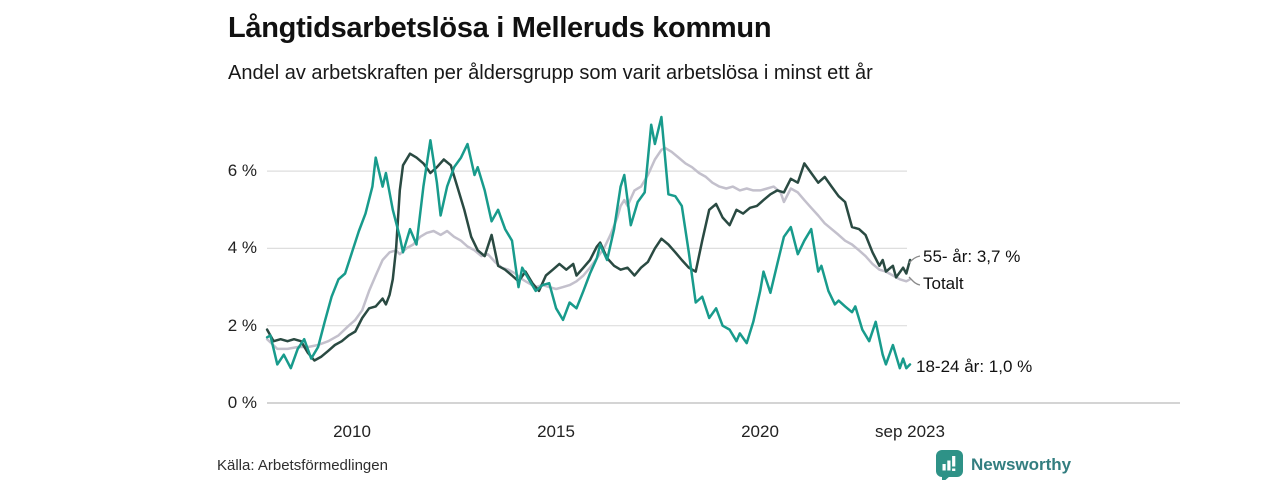 Image resolution: width=1280 pixels, height=480 pixels. I want to click on newsworthy-wordmark: Newsworthy, so click(1021, 464).